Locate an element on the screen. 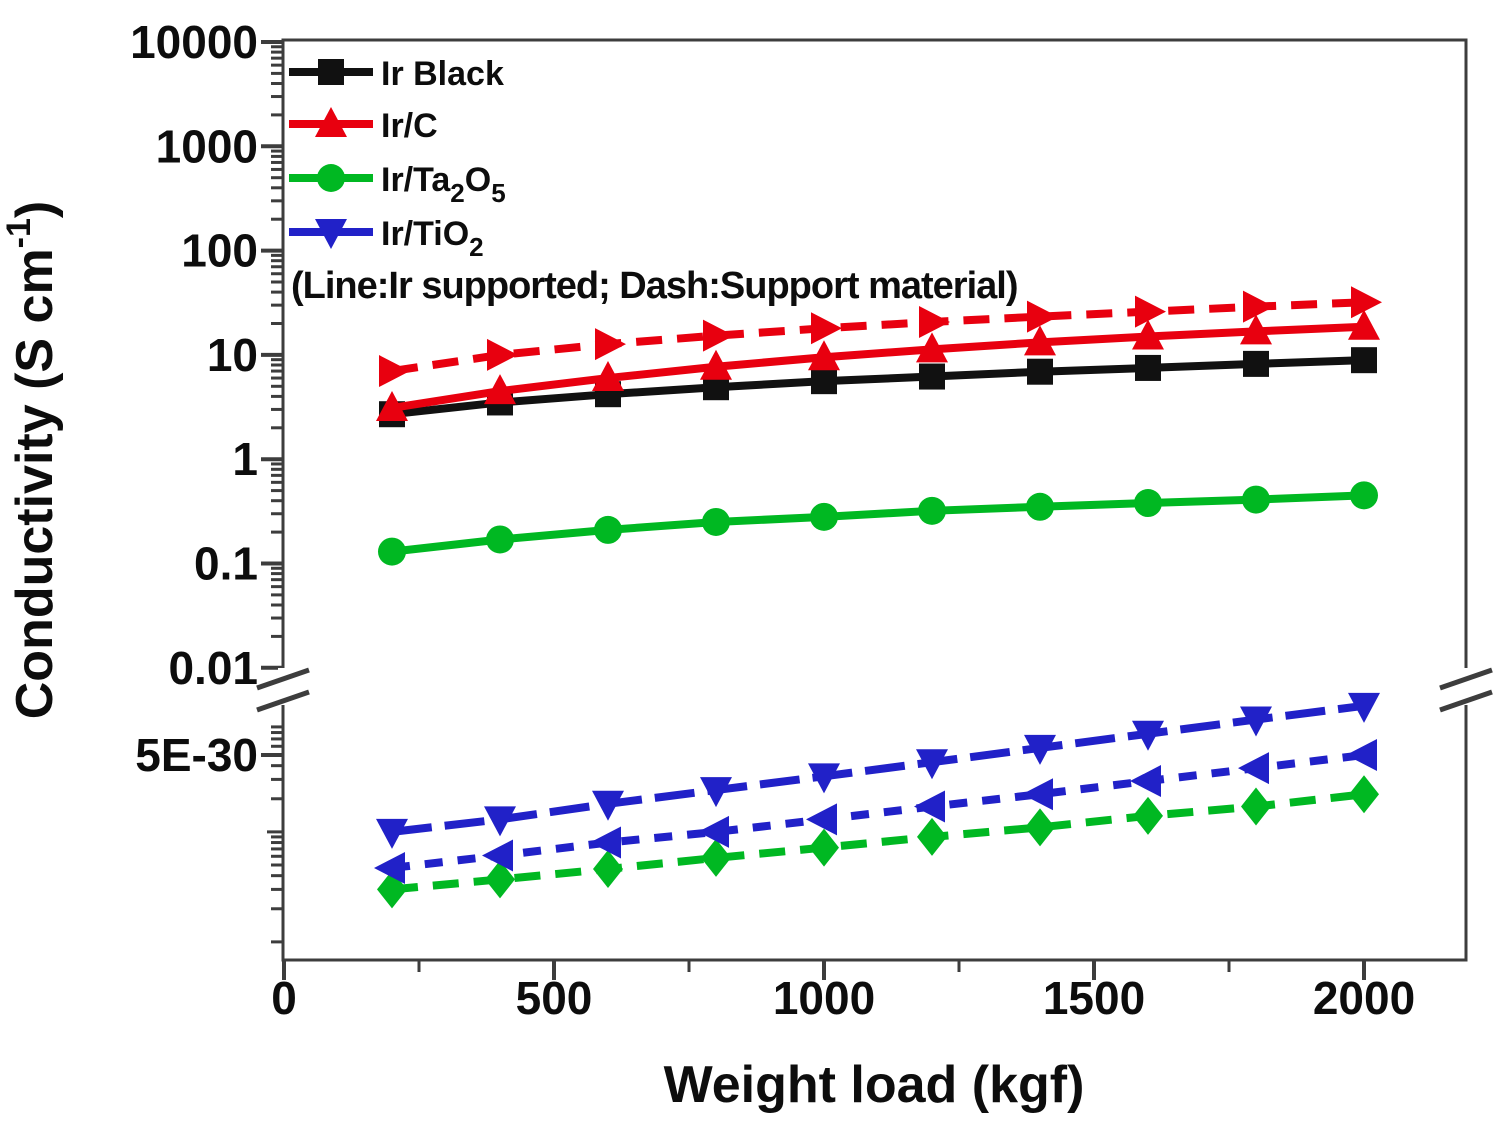 The width and height of the screenshot is (1497, 1125). x-tick-label: 1500 is located at coordinates (1094, 998).